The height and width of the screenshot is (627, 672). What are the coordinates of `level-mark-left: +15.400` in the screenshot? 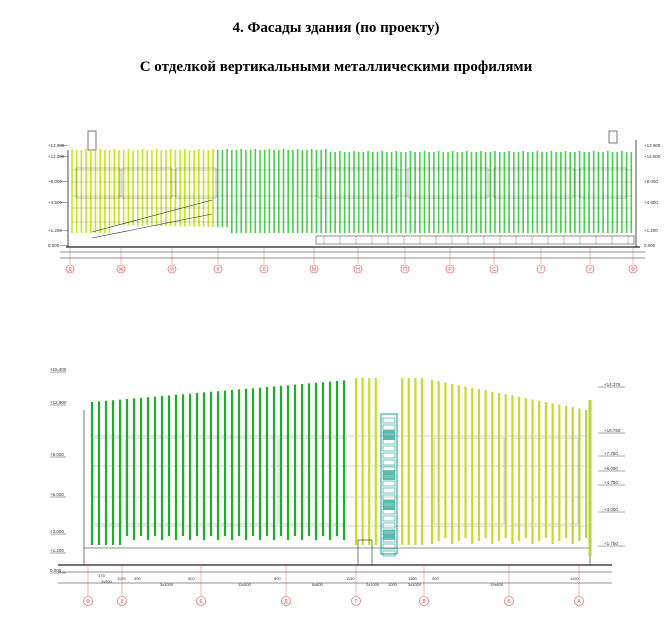 It's located at (58, 369).